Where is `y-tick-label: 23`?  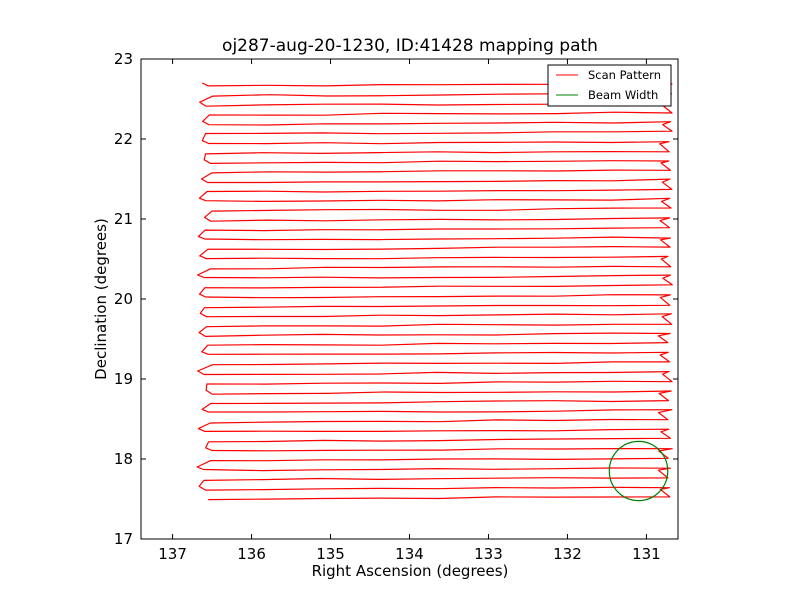 y-tick-label: 23 is located at coordinates (123, 59).